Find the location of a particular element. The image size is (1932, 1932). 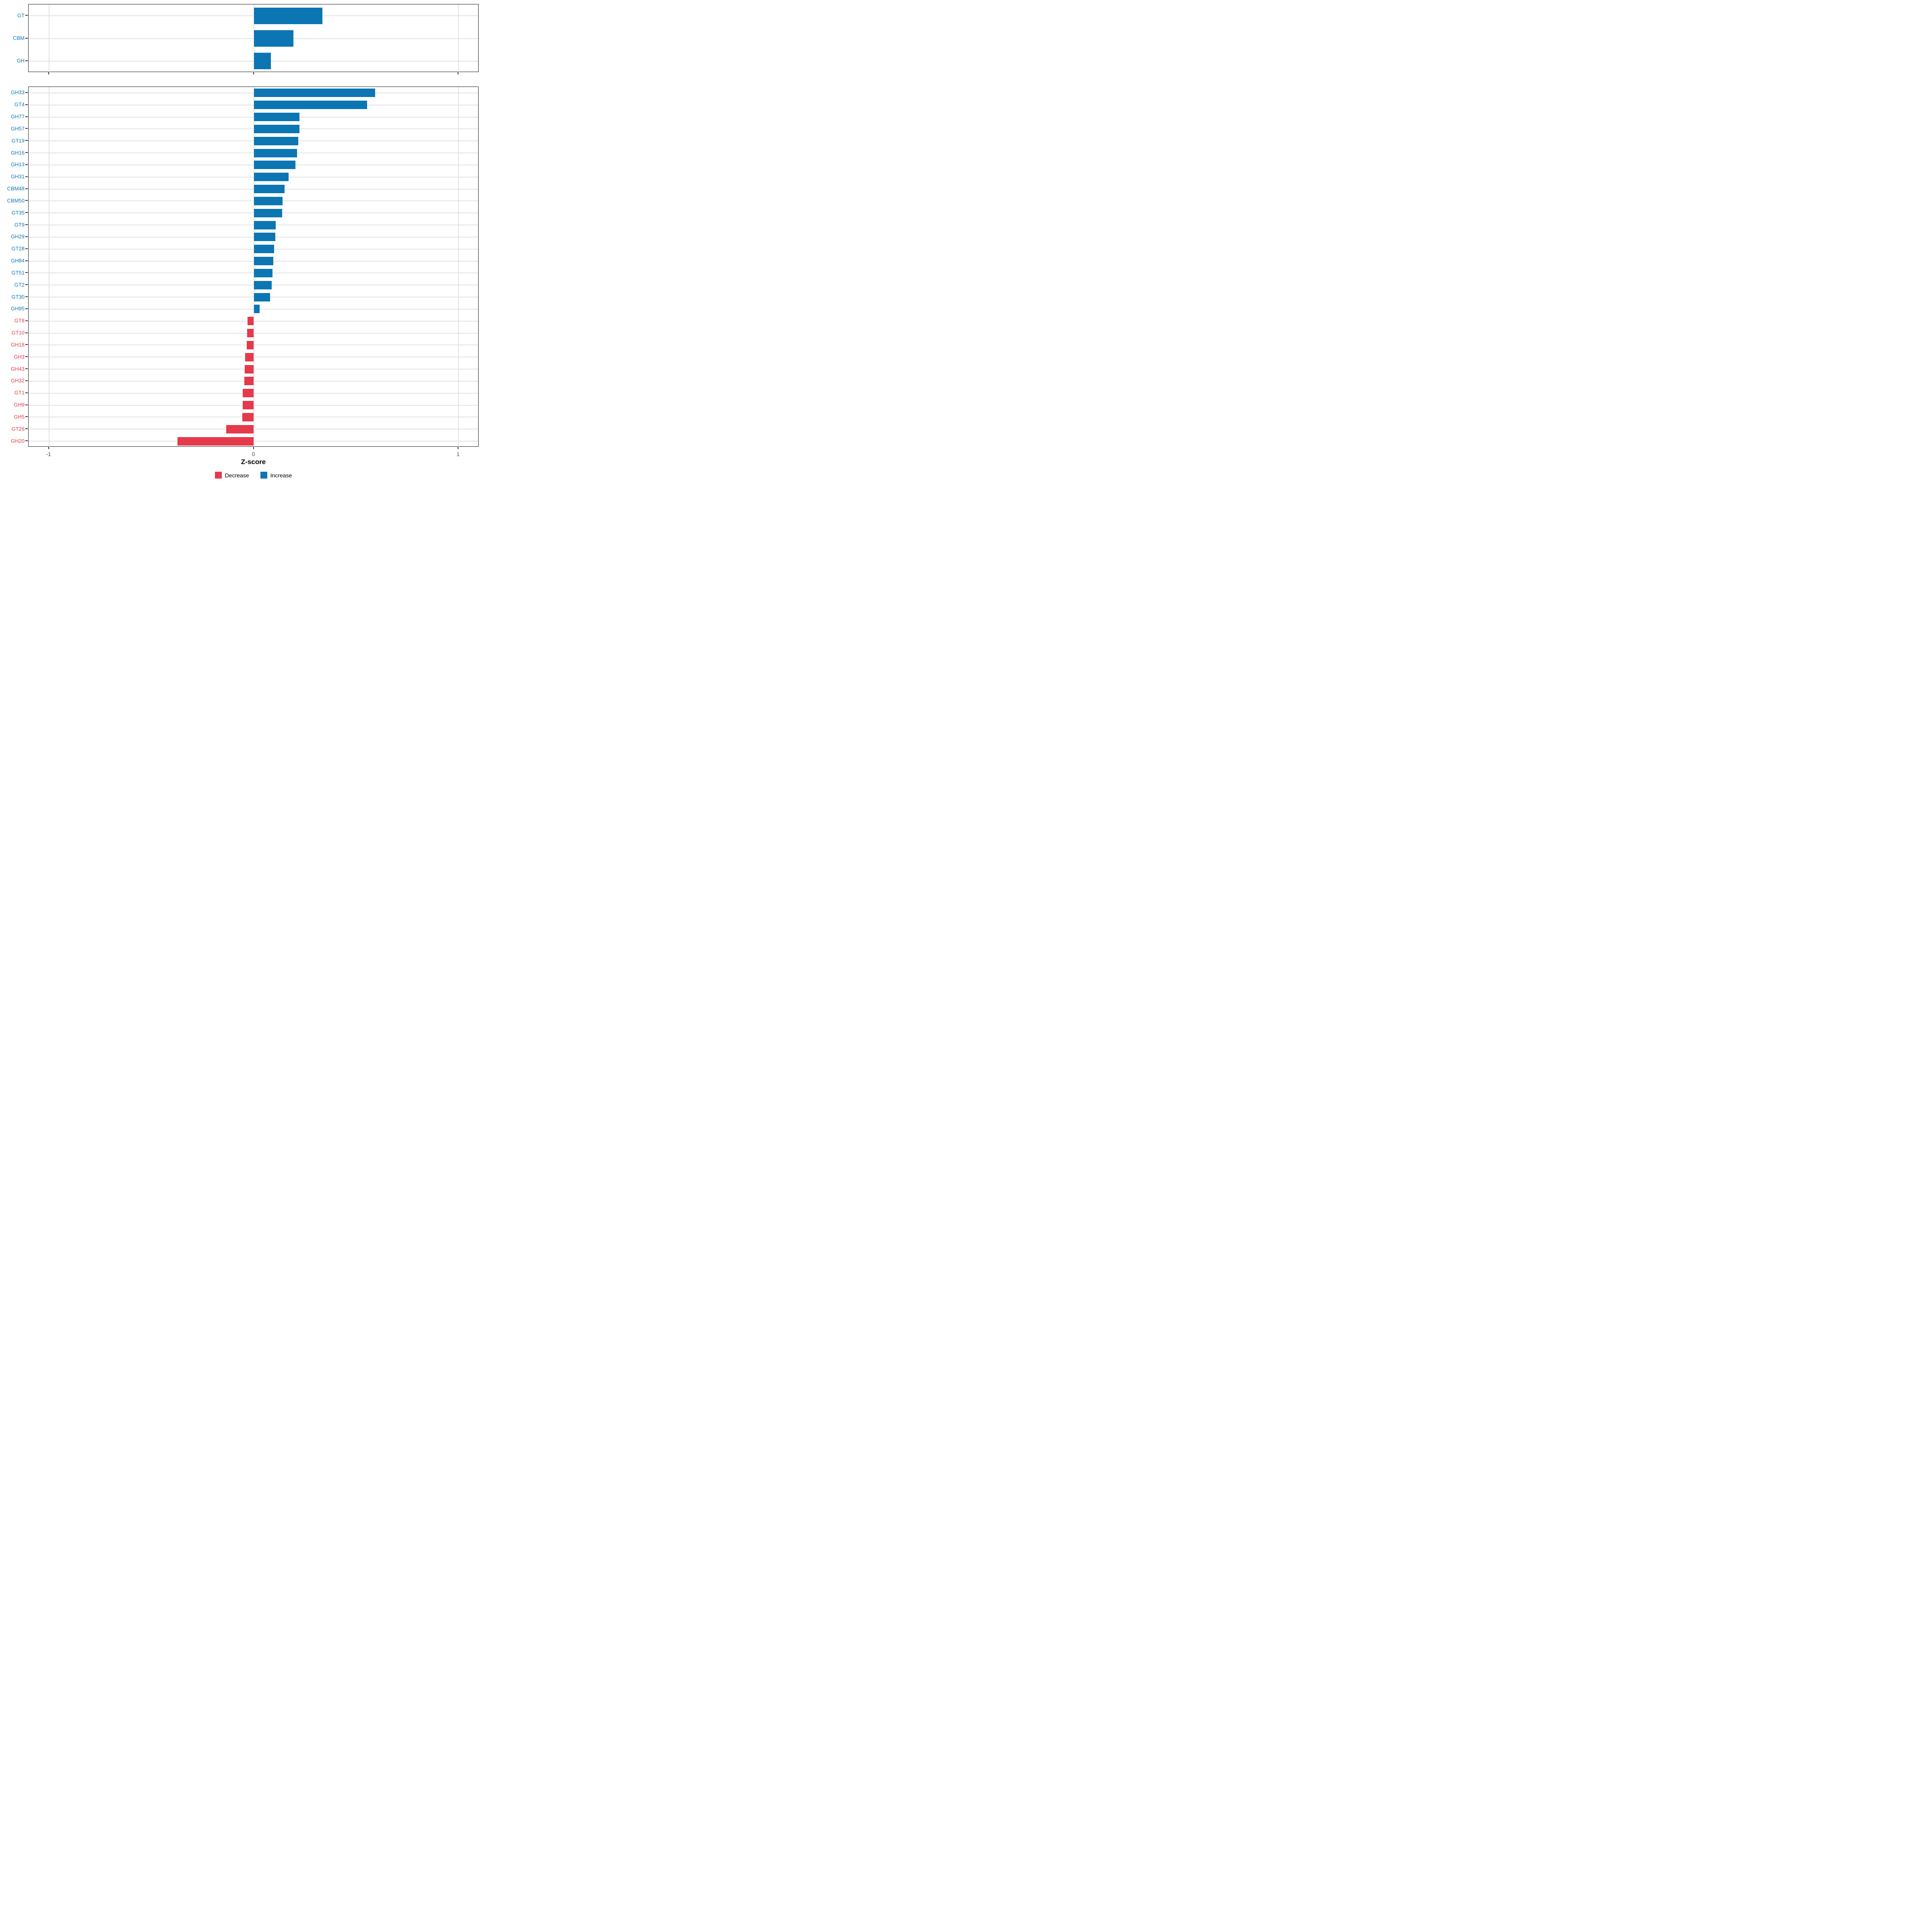

bar-GH5 is located at coordinates (248, 417).